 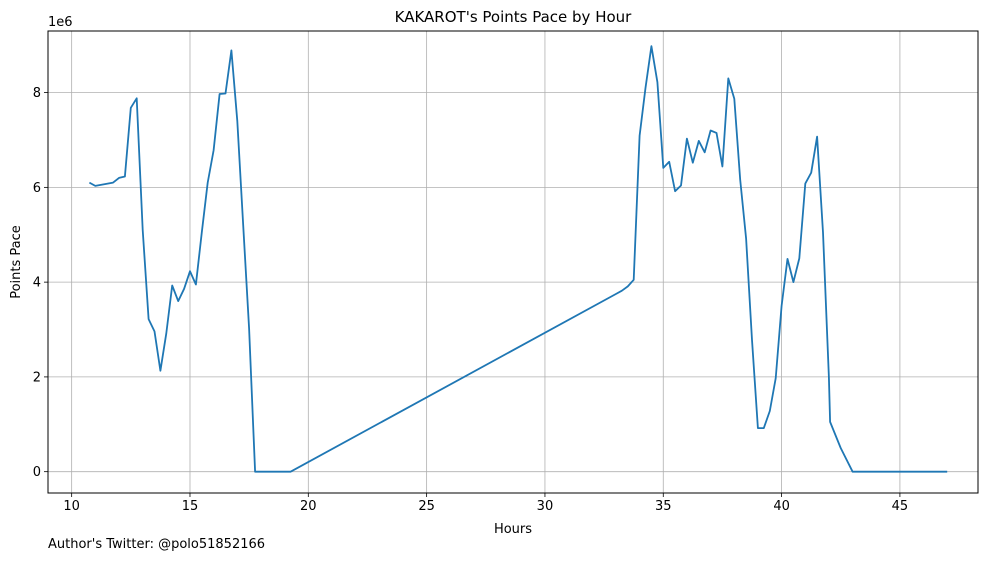 What do you see at coordinates (157, 544) in the screenshot?
I see `author-footer: Author's Twitter: @polo51852166` at bounding box center [157, 544].